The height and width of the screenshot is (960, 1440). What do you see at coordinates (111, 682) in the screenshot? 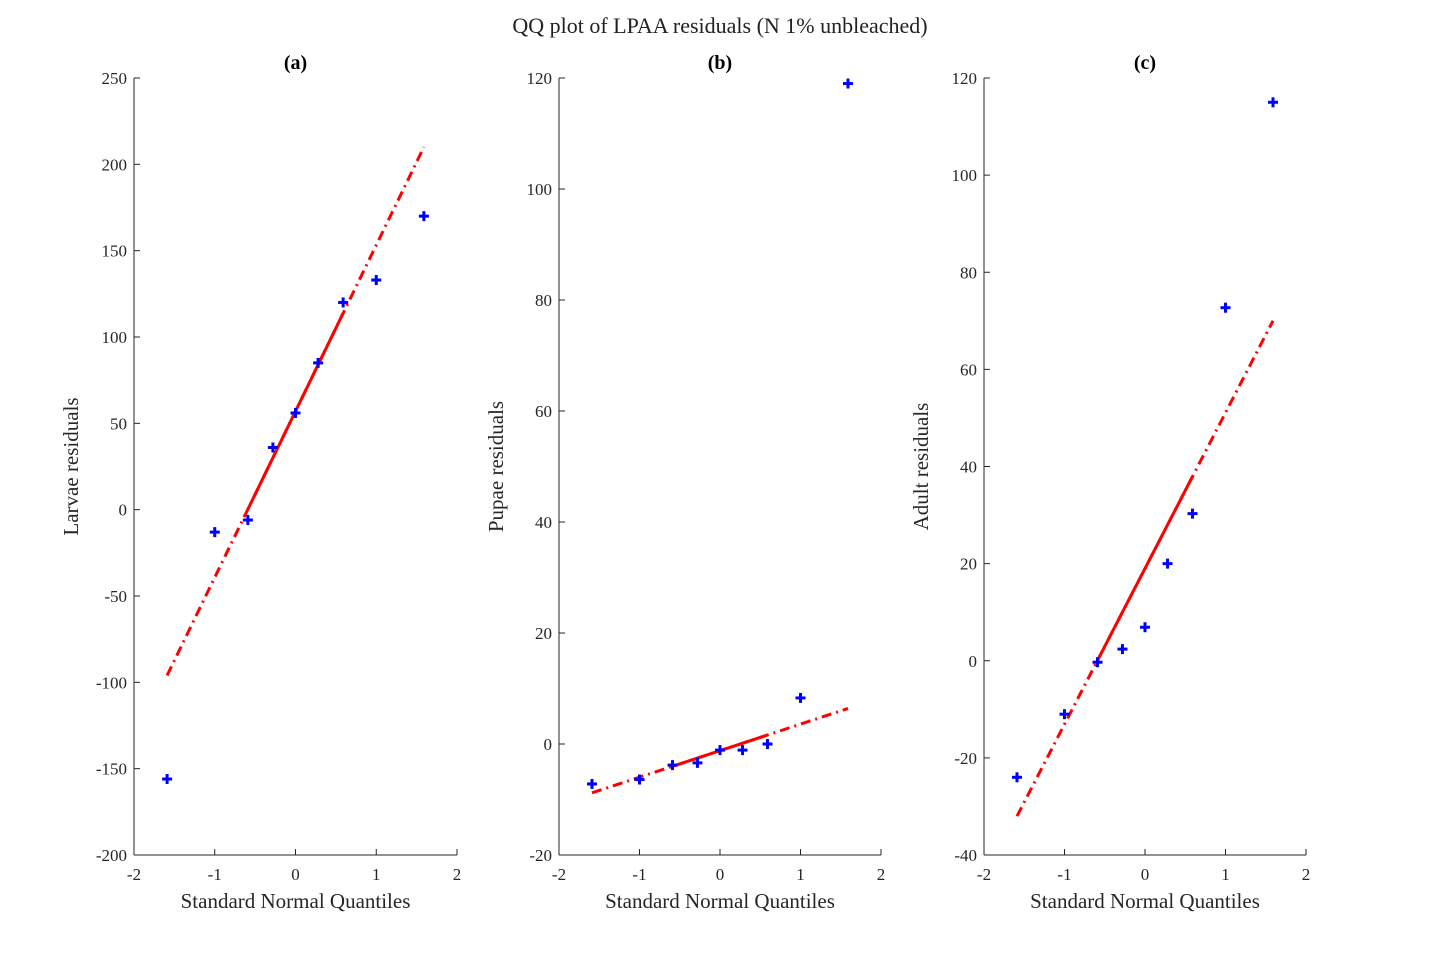
I see `y-tick-label: -100` at bounding box center [111, 682].